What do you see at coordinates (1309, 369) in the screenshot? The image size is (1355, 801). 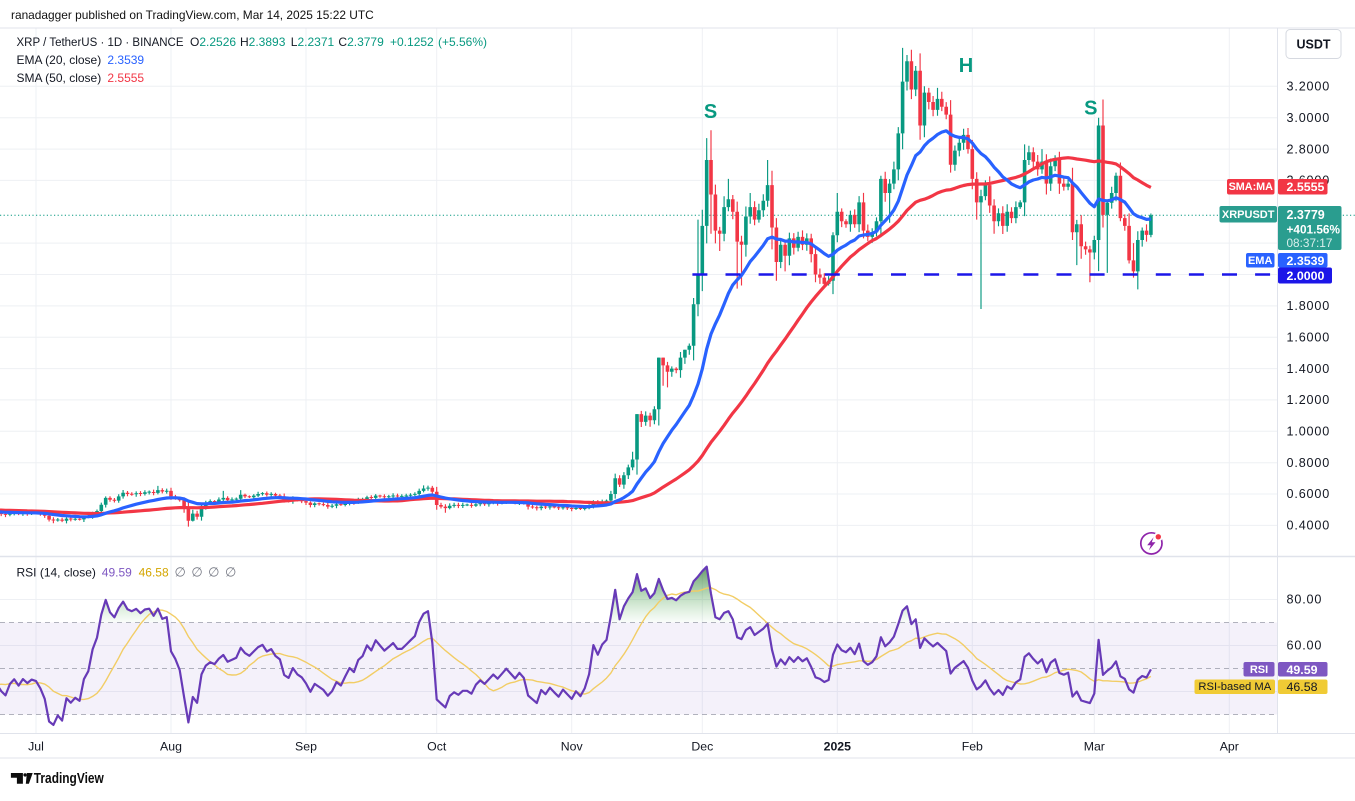 I see `svg-text: 1.4000` at bounding box center [1309, 369].